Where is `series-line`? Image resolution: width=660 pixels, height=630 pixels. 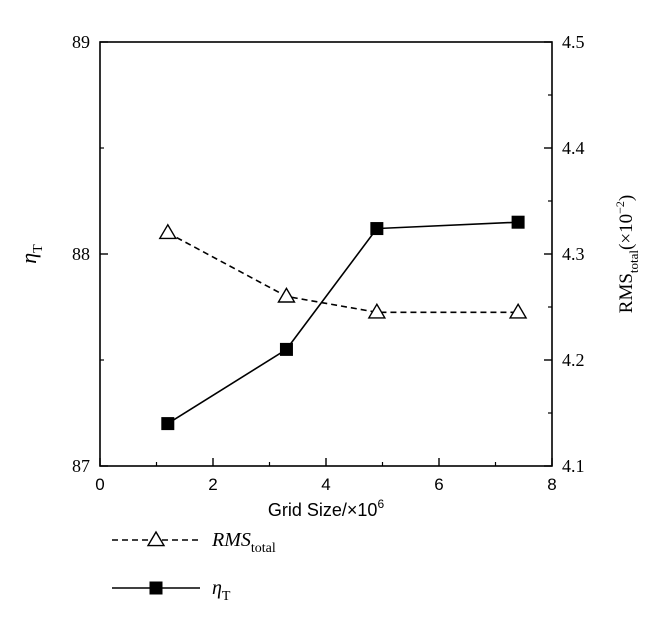 series-line is located at coordinates (343, 273).